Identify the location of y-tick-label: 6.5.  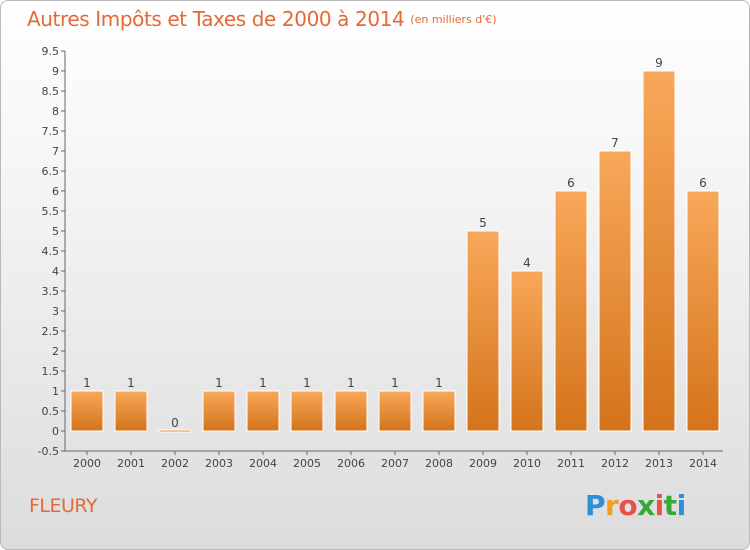
(51, 171).